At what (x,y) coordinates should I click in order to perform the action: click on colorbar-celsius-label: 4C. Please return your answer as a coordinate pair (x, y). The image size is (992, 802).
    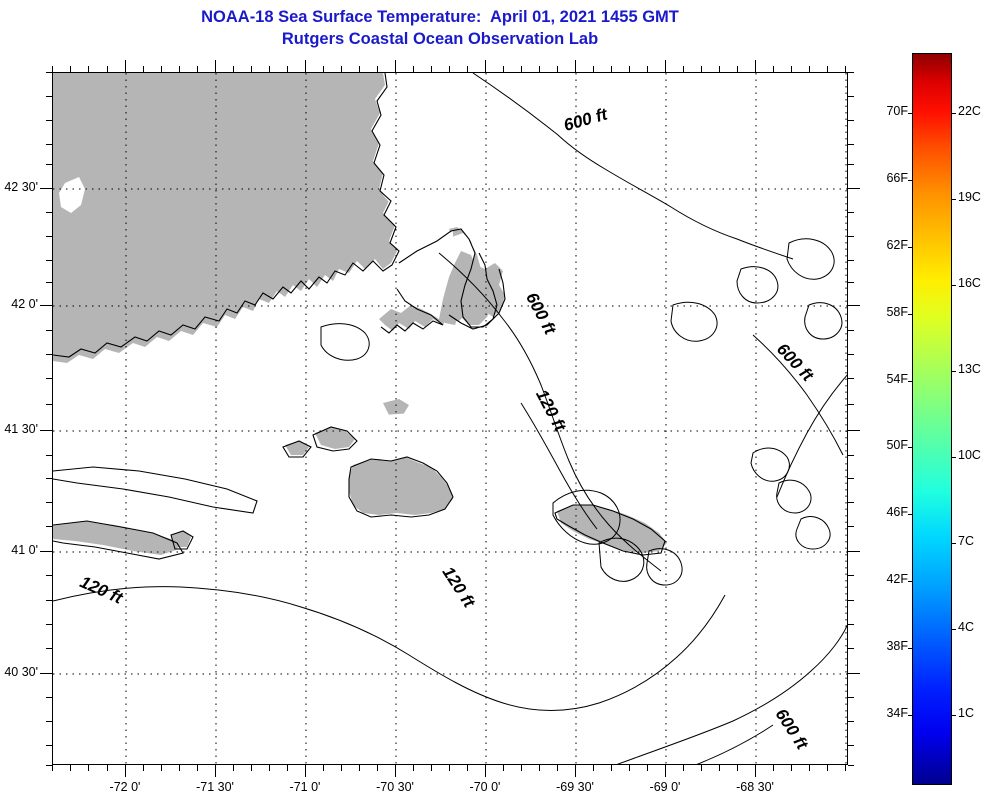
    Looking at the image, I should click on (966, 626).